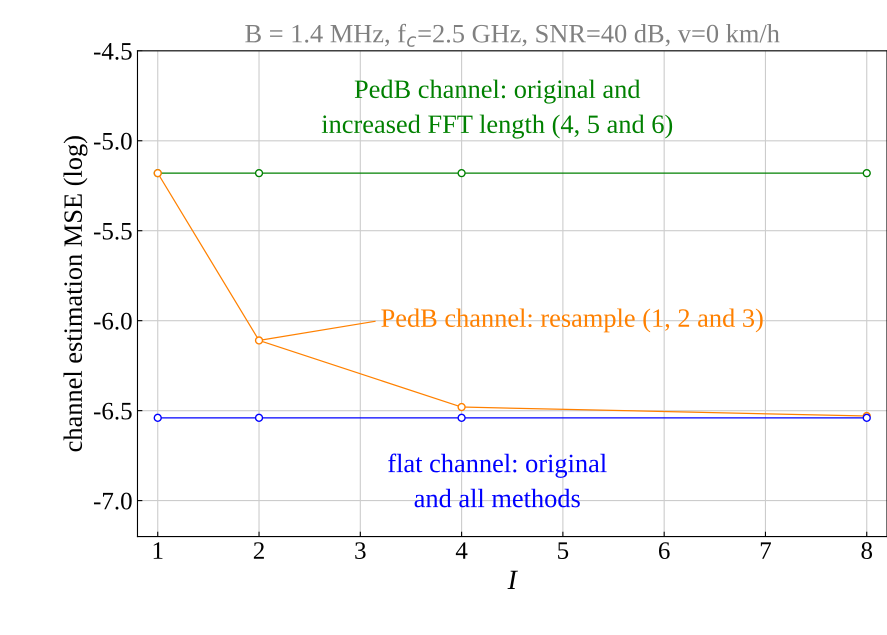 This screenshot has height=635, width=887. What do you see at coordinates (664, 551) in the screenshot?
I see `x-tick-label: 6` at bounding box center [664, 551].